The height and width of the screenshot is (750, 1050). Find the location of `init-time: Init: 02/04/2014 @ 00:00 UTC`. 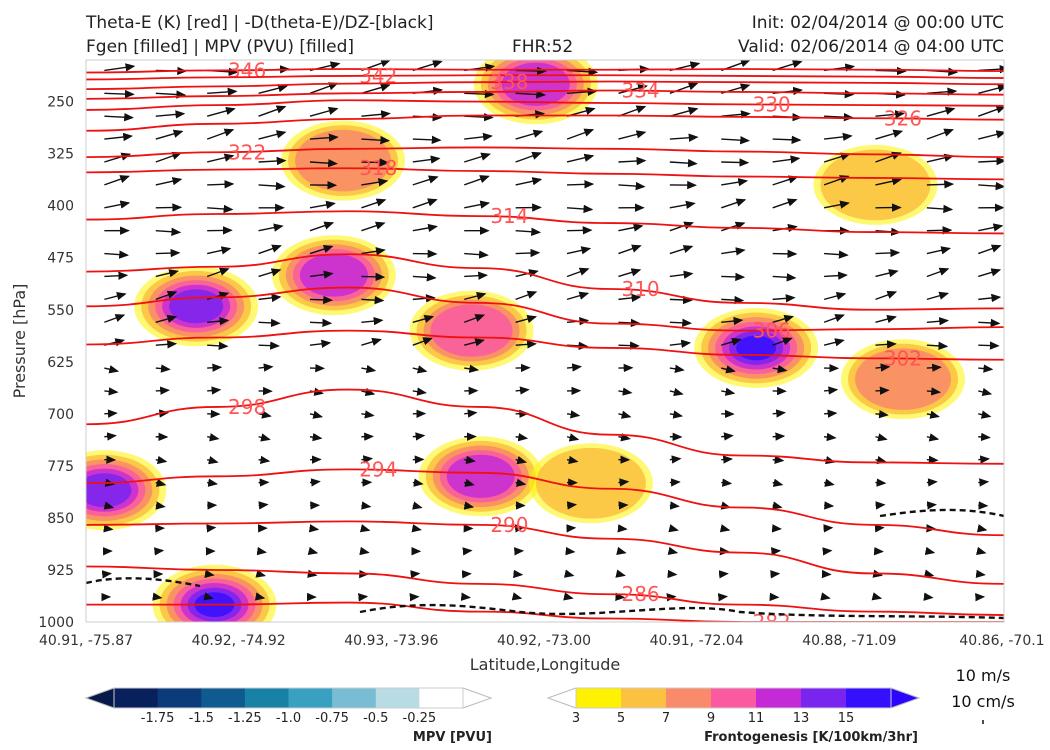

init-time: Init: 02/04/2014 @ 00:00 UTC is located at coordinates (877, 23).